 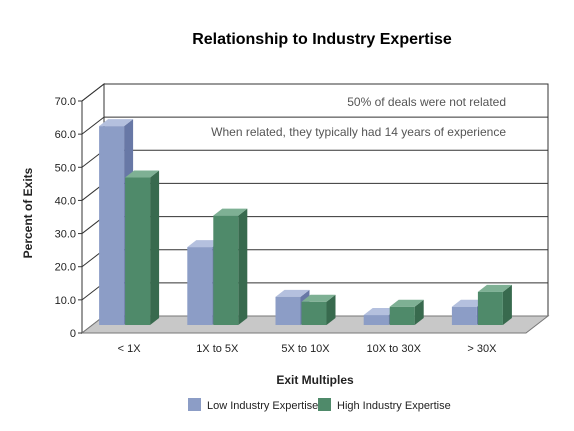 What do you see at coordinates (65, 168) in the screenshot?
I see `y-tick-label: 50.0` at bounding box center [65, 168].